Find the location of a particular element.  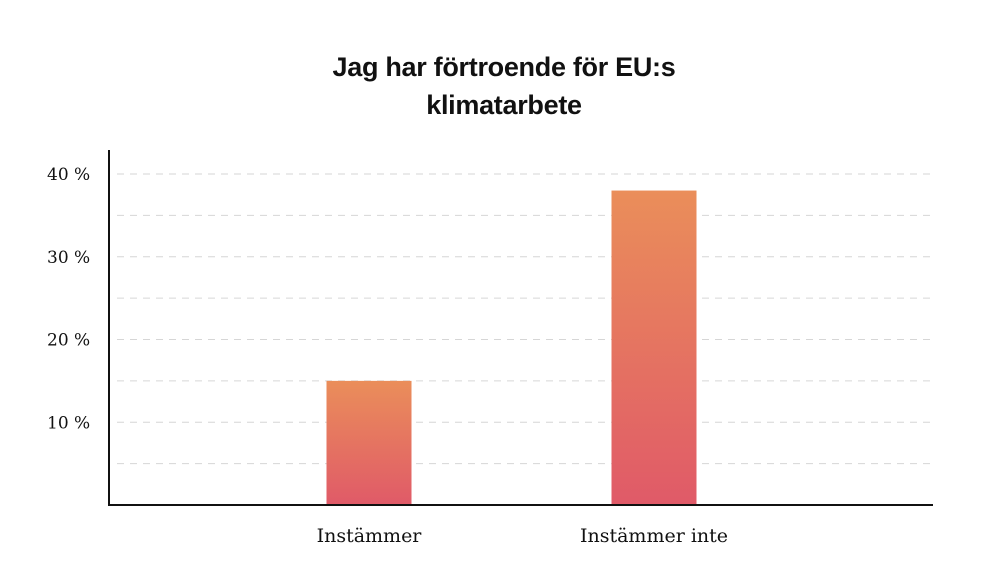

y-tick-label: 40 % is located at coordinates (68, 175).